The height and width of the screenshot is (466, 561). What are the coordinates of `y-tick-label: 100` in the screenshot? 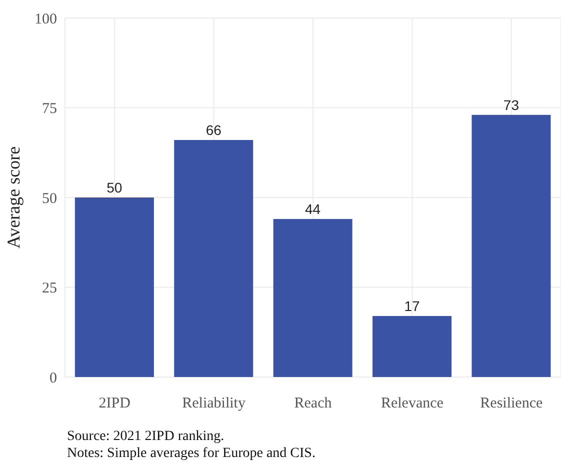 It's located at (45, 19).